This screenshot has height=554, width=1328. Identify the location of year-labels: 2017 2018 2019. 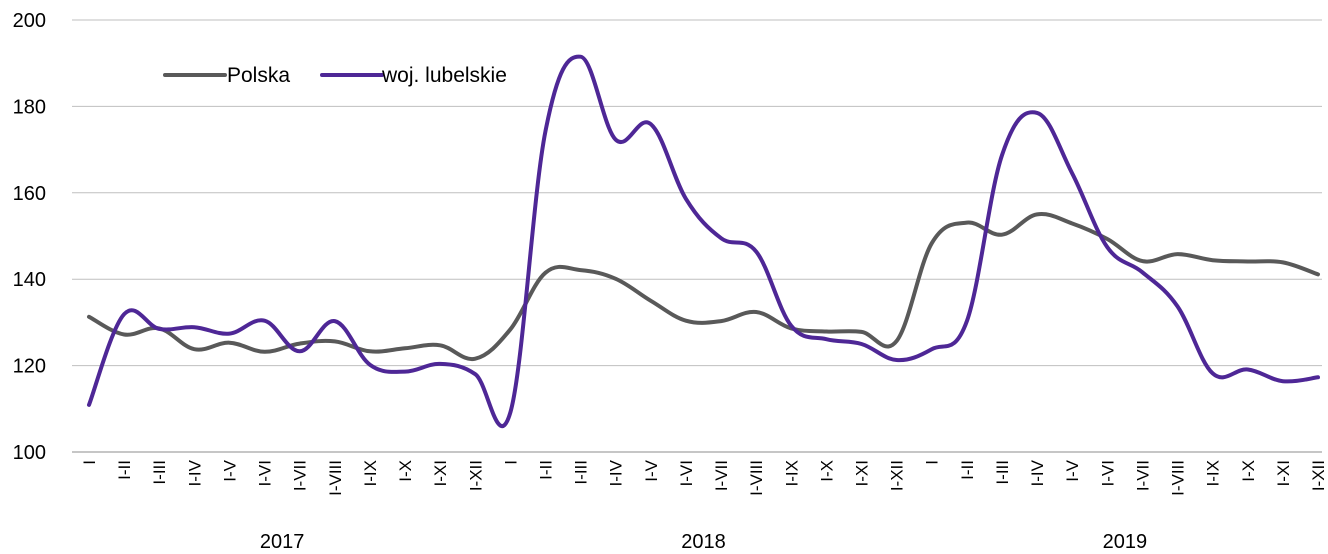
(703, 542).